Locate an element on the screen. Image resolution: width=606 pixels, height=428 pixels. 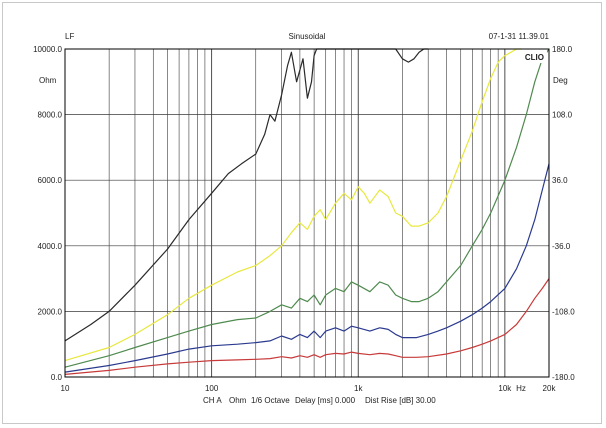
y-tick-label: 4000.0 is located at coordinates (50, 246).